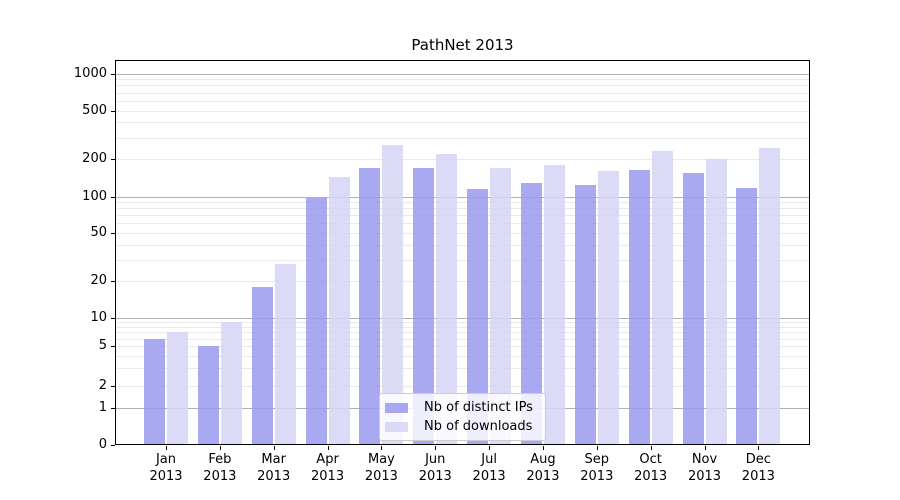 Image resolution: width=900 pixels, height=500 pixels. Describe the element at coordinates (90, 73) in the screenshot. I see `y-tick-label-1000: 1000` at that location.